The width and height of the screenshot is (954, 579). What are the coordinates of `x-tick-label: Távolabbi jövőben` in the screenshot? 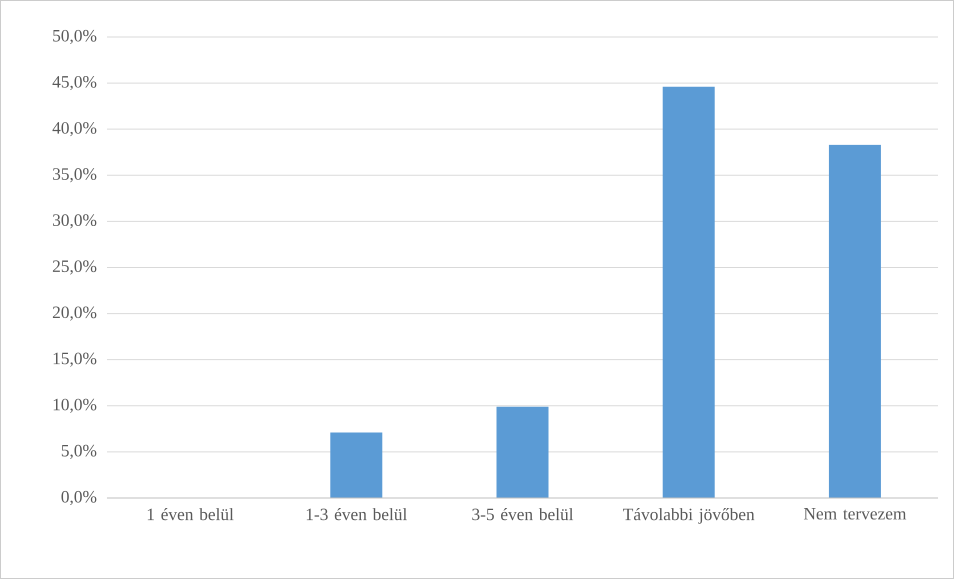 It's located at (688, 516).